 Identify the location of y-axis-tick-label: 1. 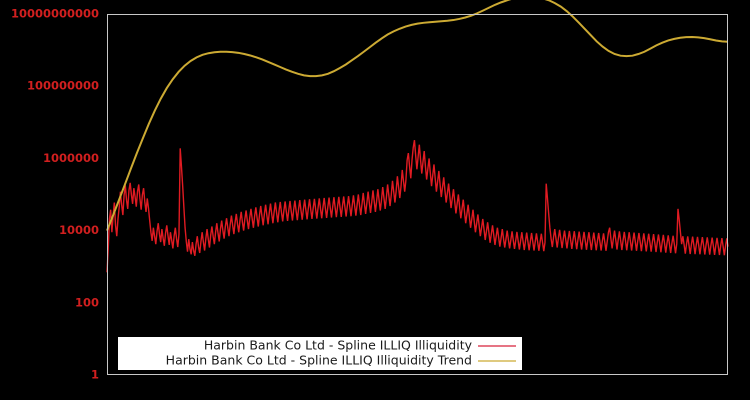
(95, 375).